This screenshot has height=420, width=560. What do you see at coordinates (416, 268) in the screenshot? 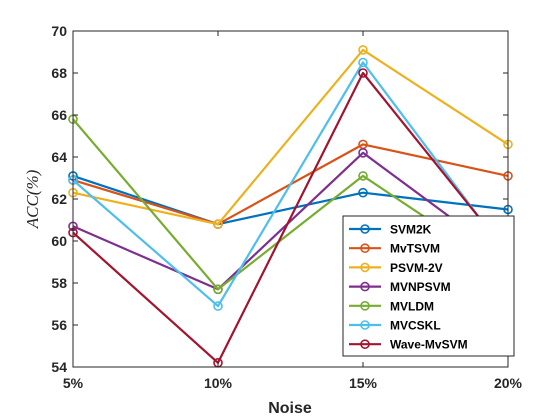
I see `legend-label: PSVM-2V` at bounding box center [416, 268].